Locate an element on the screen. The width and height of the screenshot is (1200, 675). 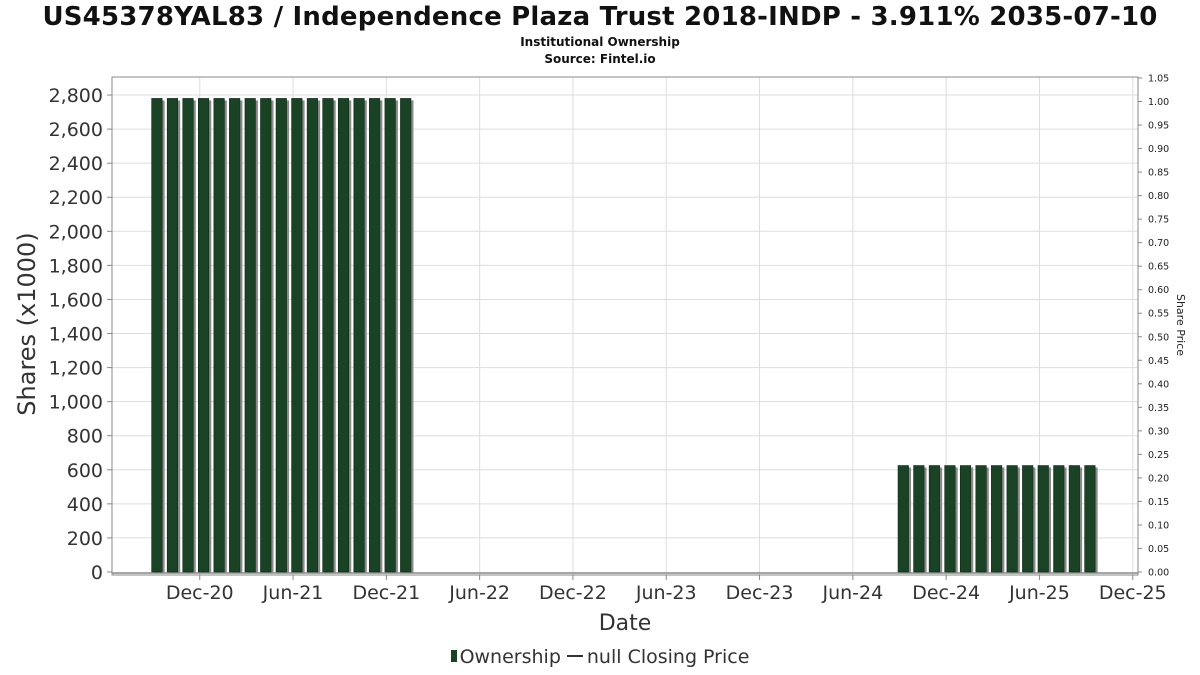
y2-tick-label: 0.30 is located at coordinates (1158, 431).